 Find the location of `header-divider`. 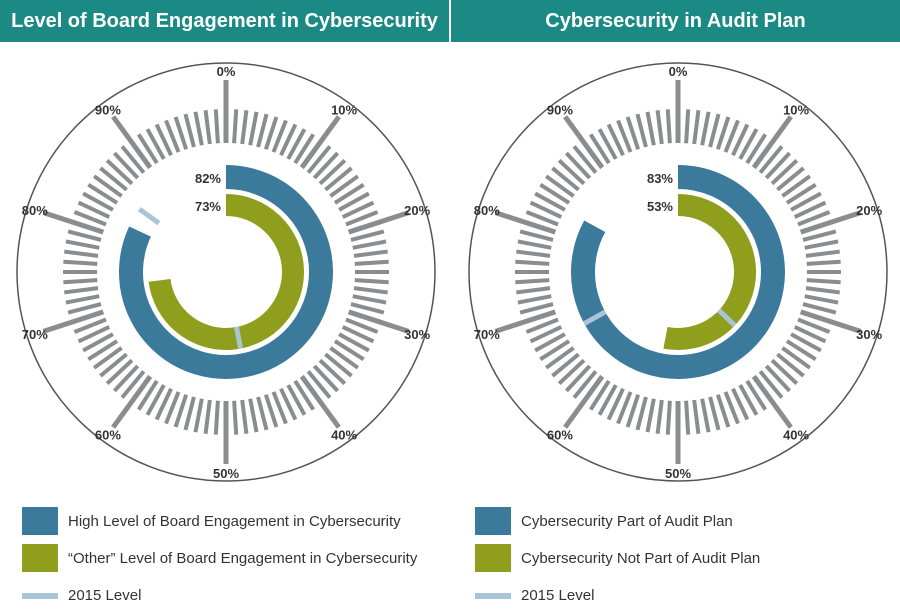

header-divider is located at coordinates (450, 21).